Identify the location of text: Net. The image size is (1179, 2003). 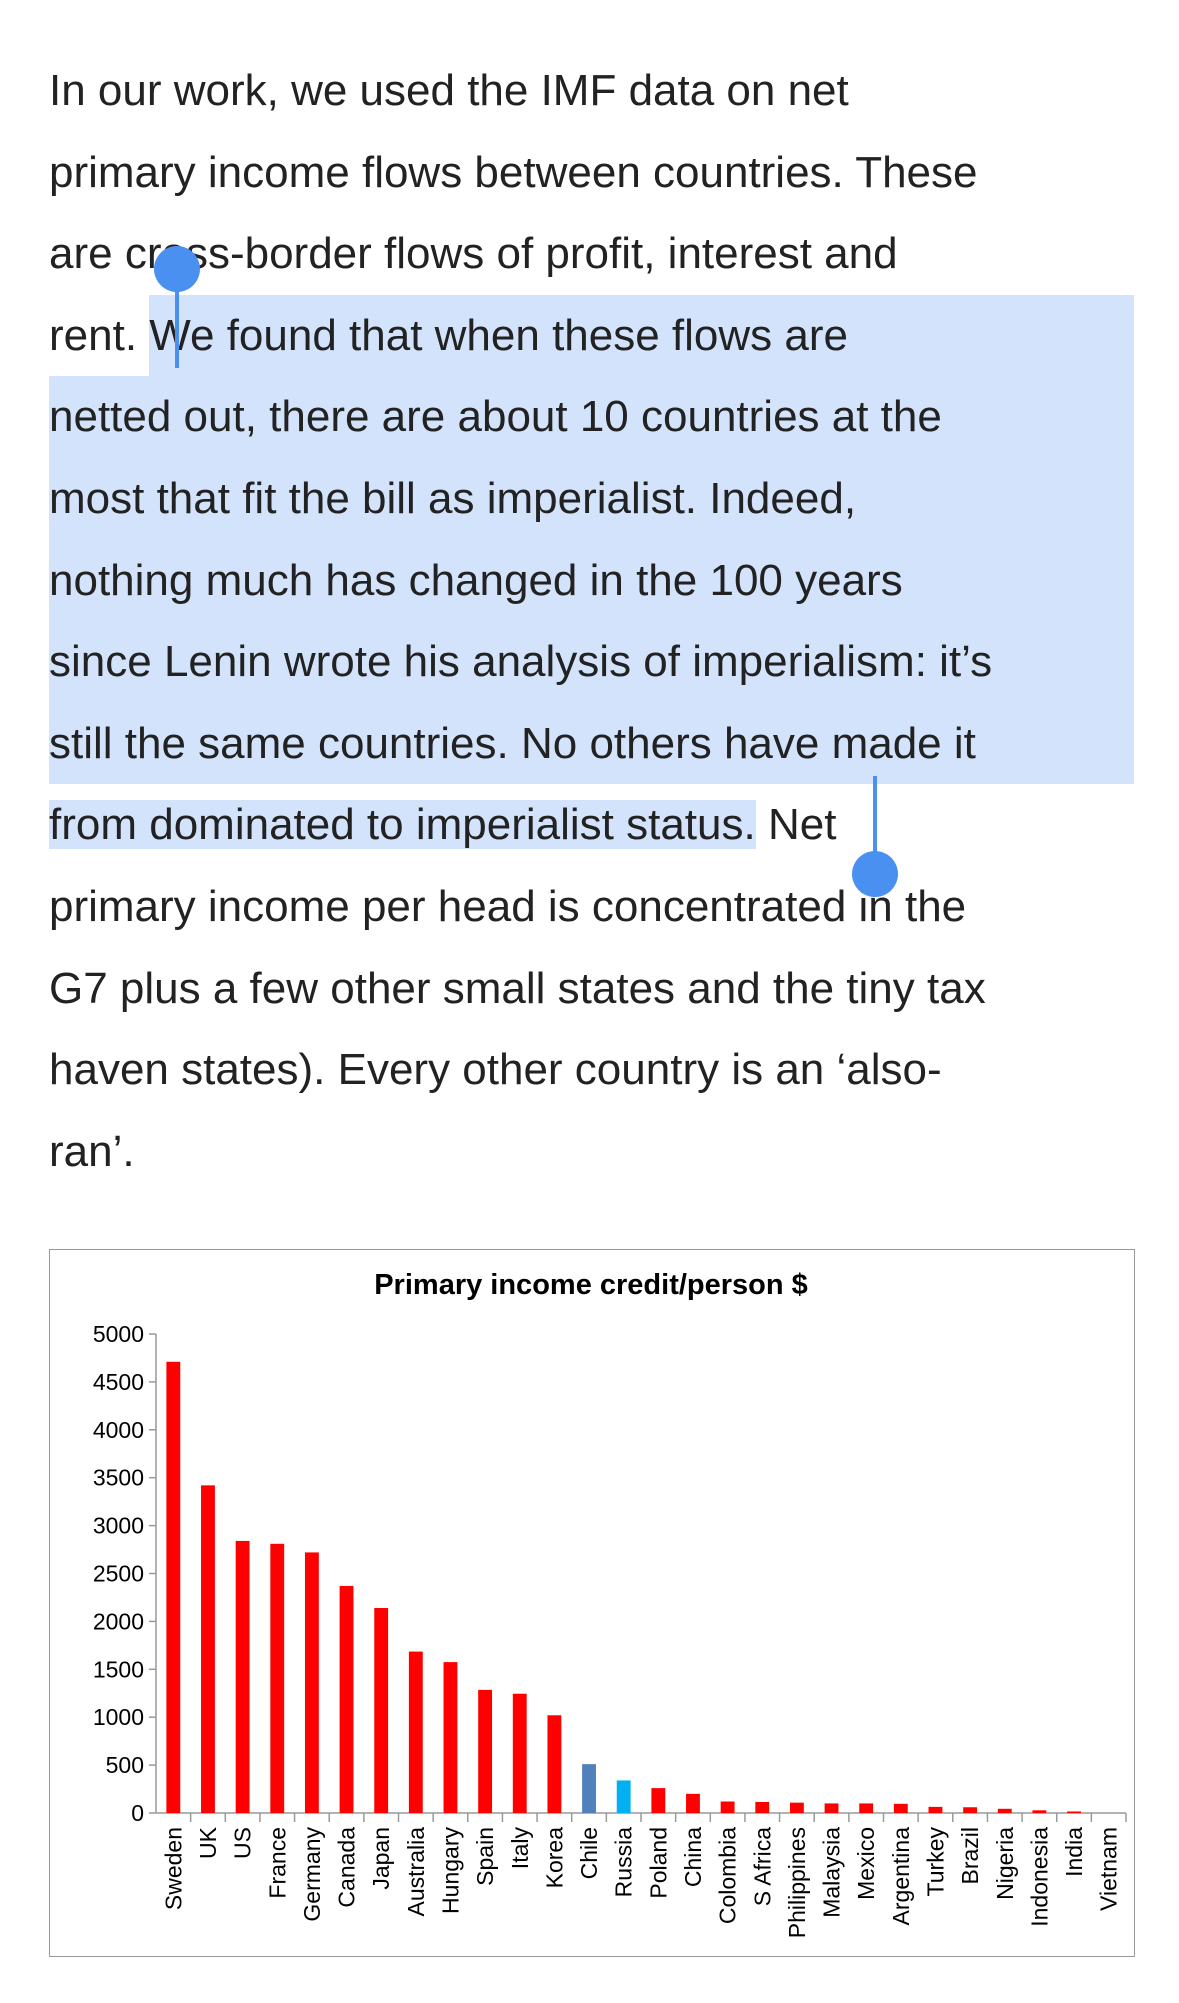
(796, 825).